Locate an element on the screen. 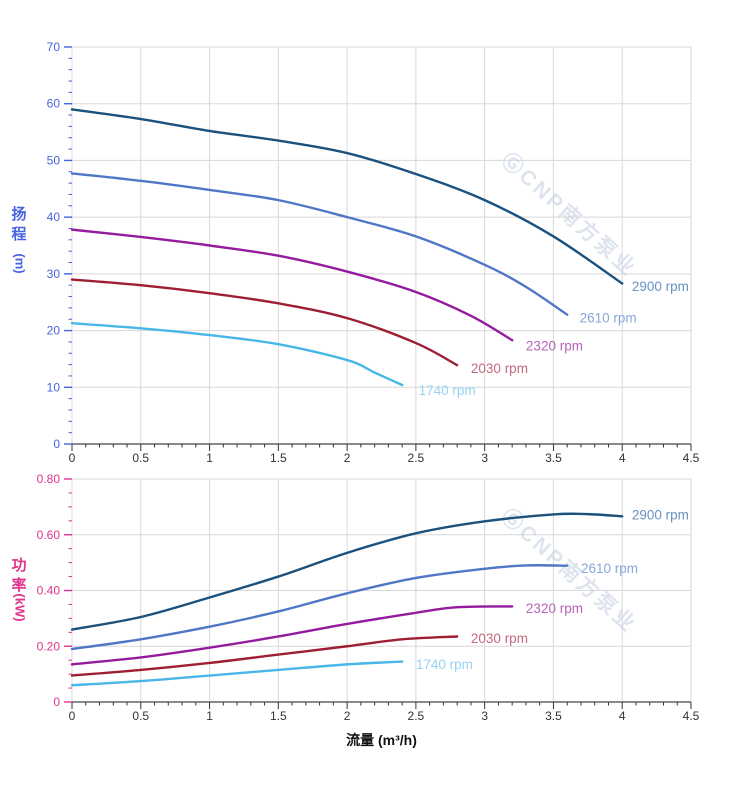 Image resolution: width=752 pixels, height=797 pixels. y-tick-label: 0.20 is located at coordinates (49, 646).